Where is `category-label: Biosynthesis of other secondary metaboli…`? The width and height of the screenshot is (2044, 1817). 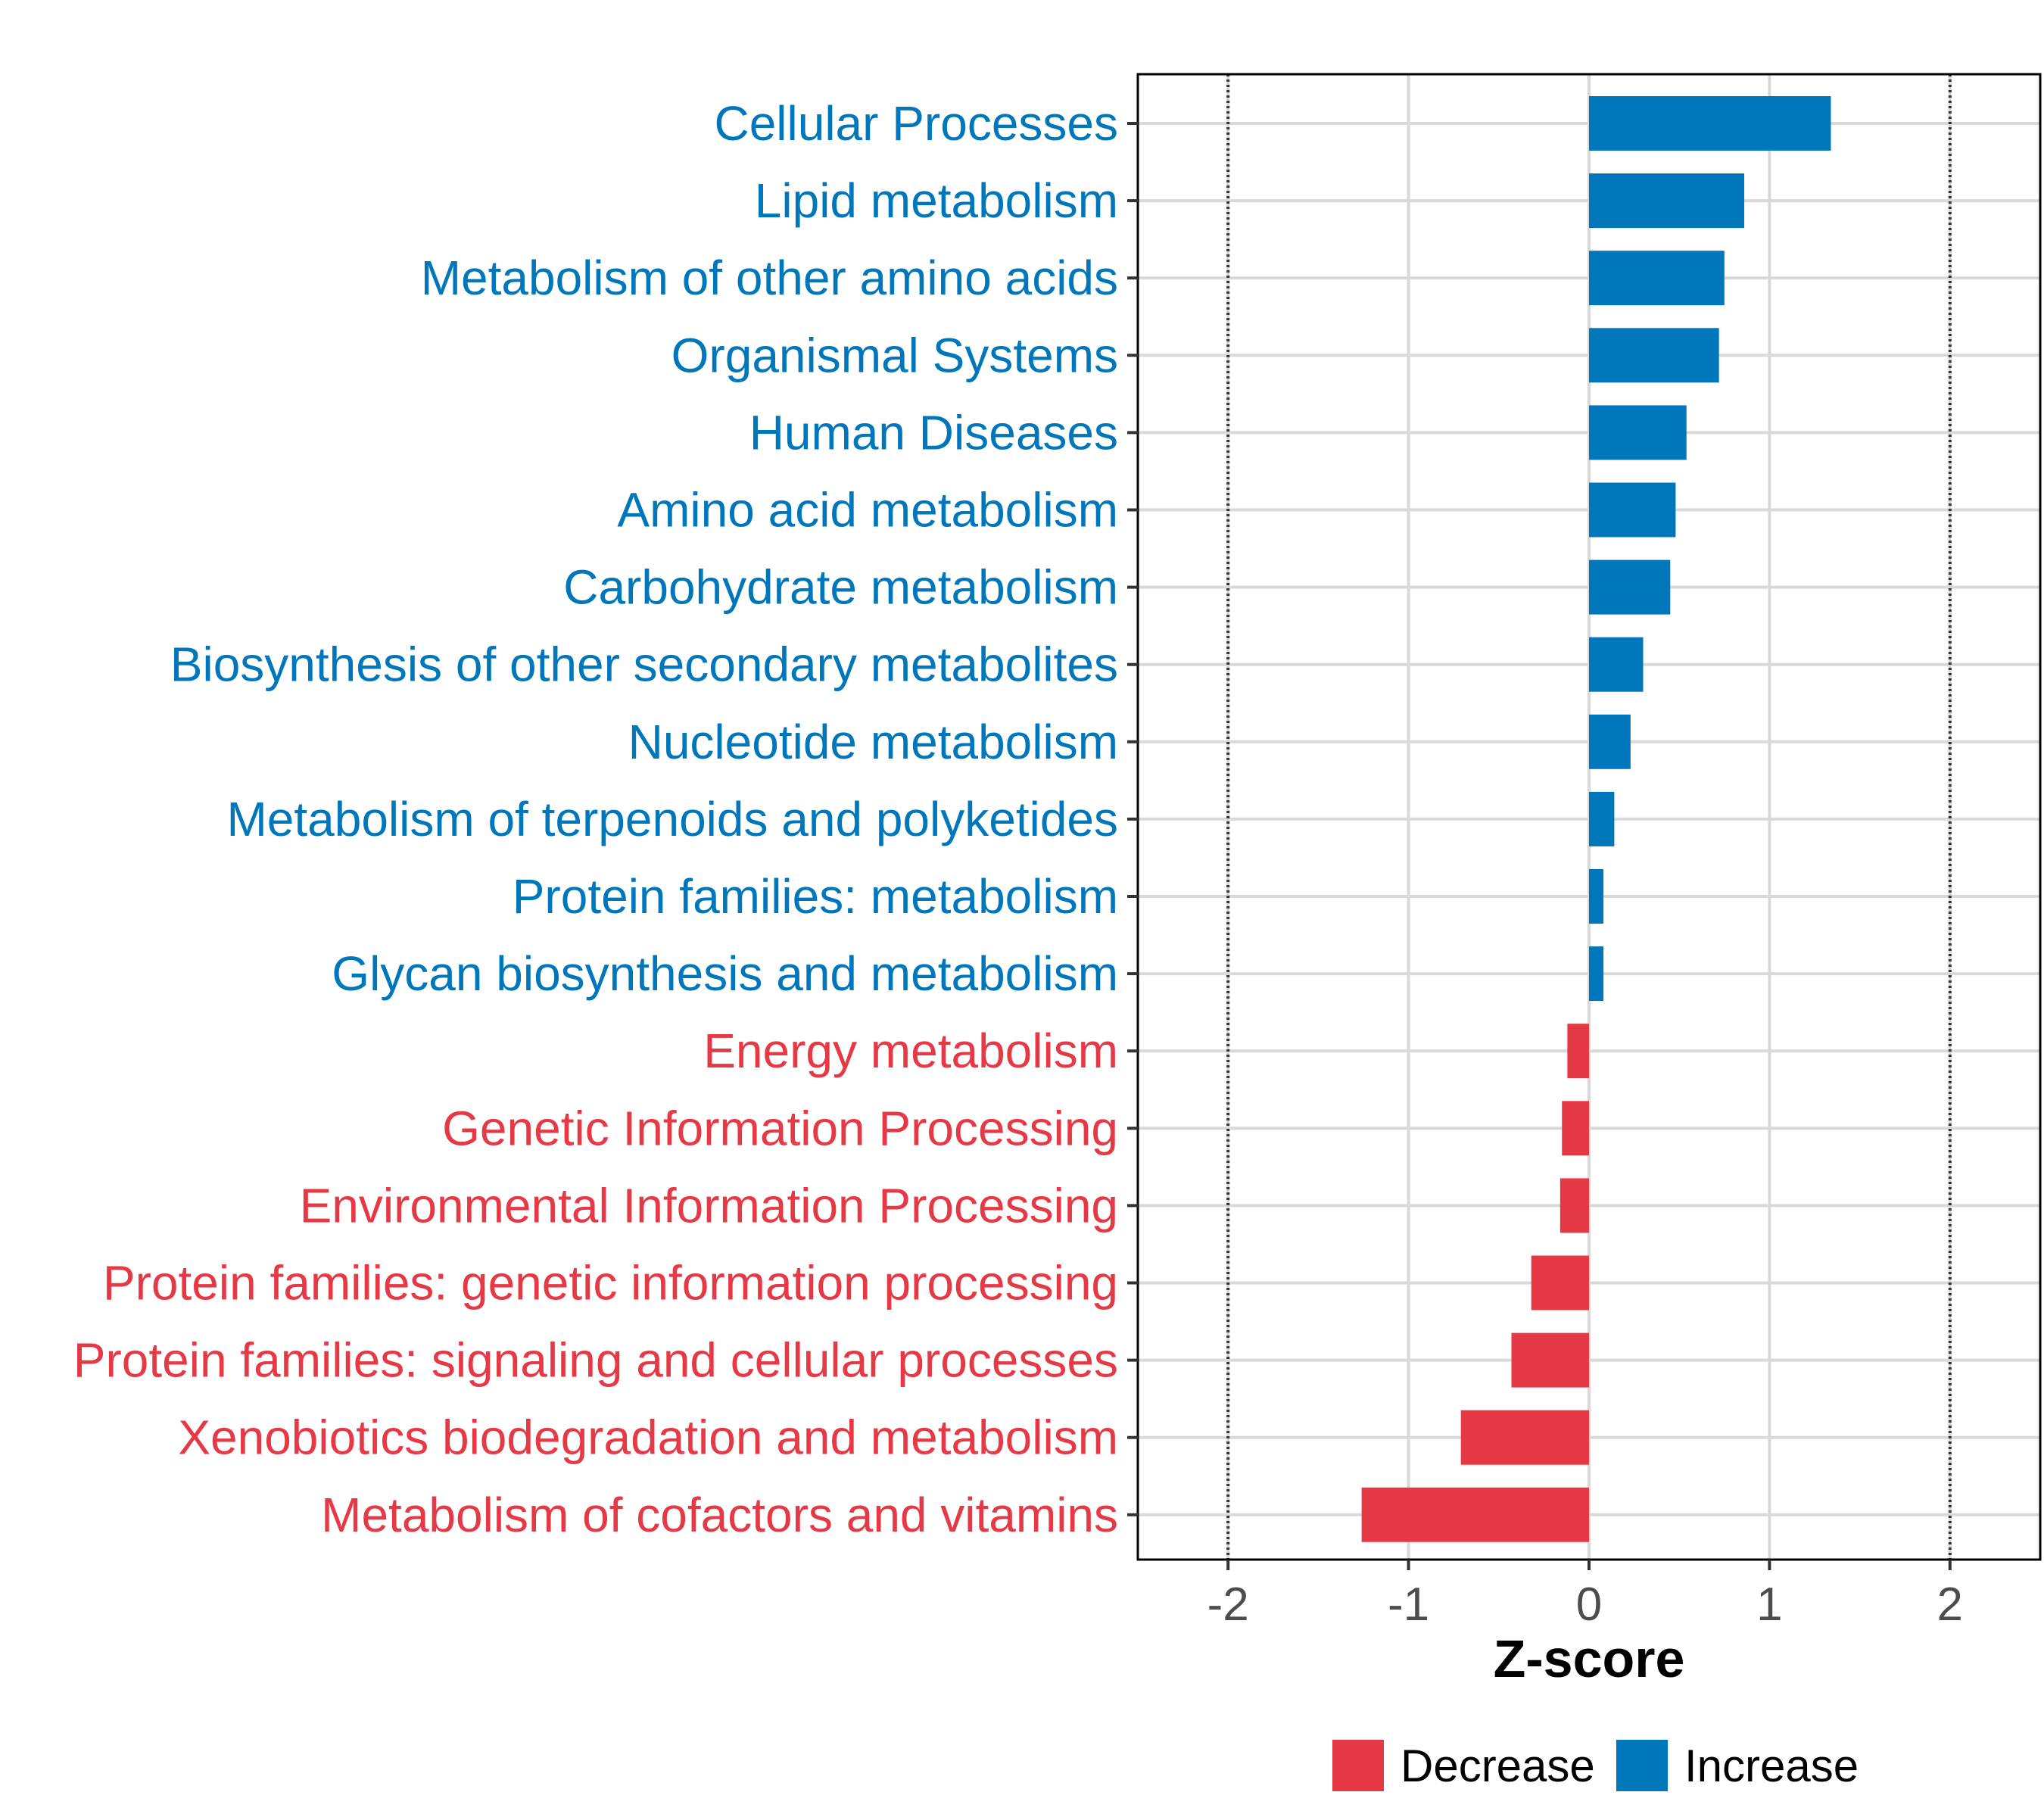 category-label: Biosynthesis of other secondary metaboli… is located at coordinates (644, 664).